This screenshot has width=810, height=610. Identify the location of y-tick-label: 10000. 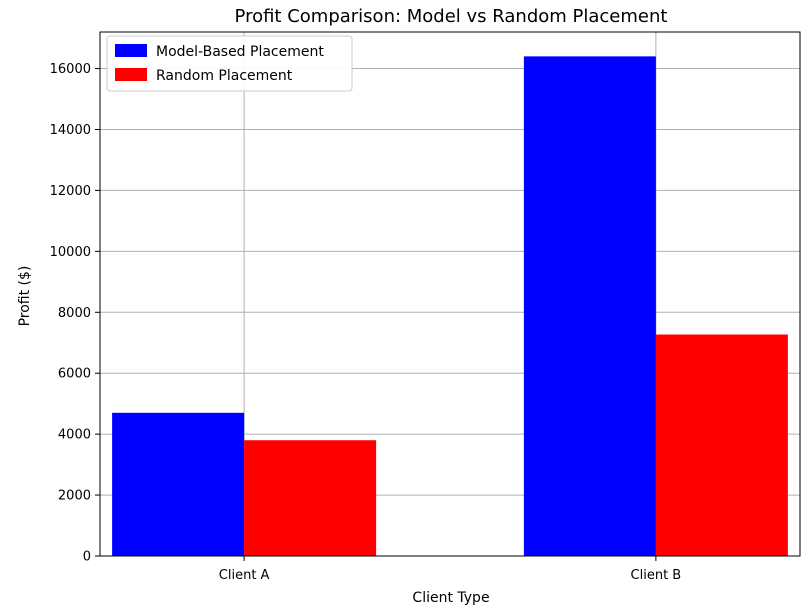
(70, 252).